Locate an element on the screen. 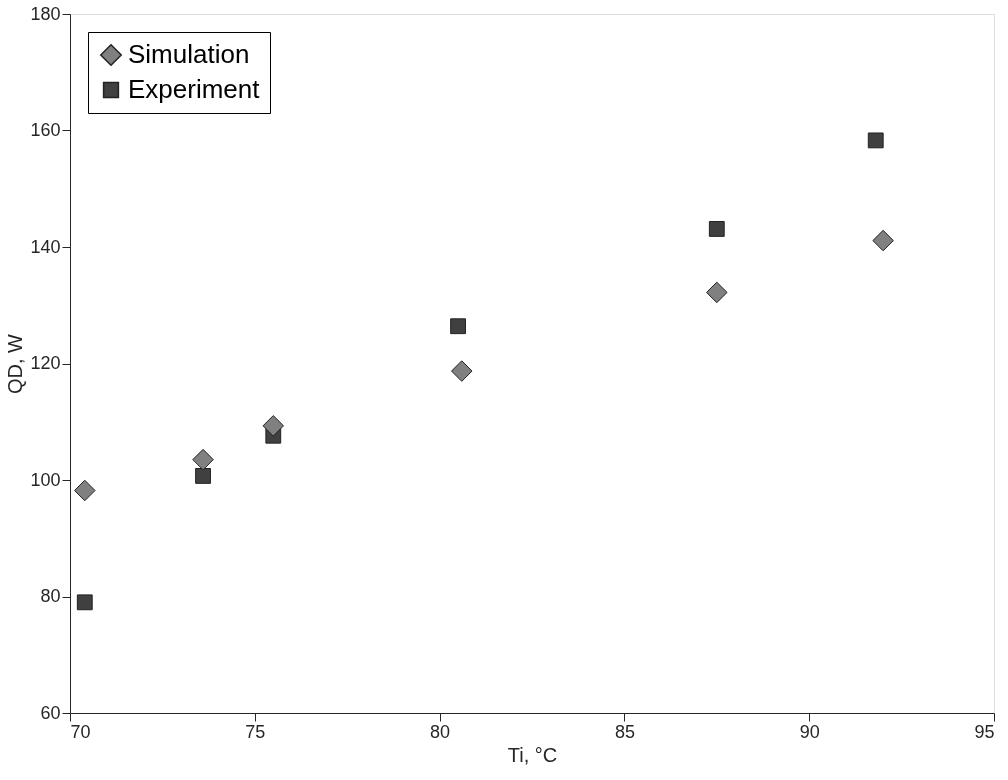 This screenshot has height=780, width=1008. y-axis-title: QD, W is located at coordinates (15, 363).